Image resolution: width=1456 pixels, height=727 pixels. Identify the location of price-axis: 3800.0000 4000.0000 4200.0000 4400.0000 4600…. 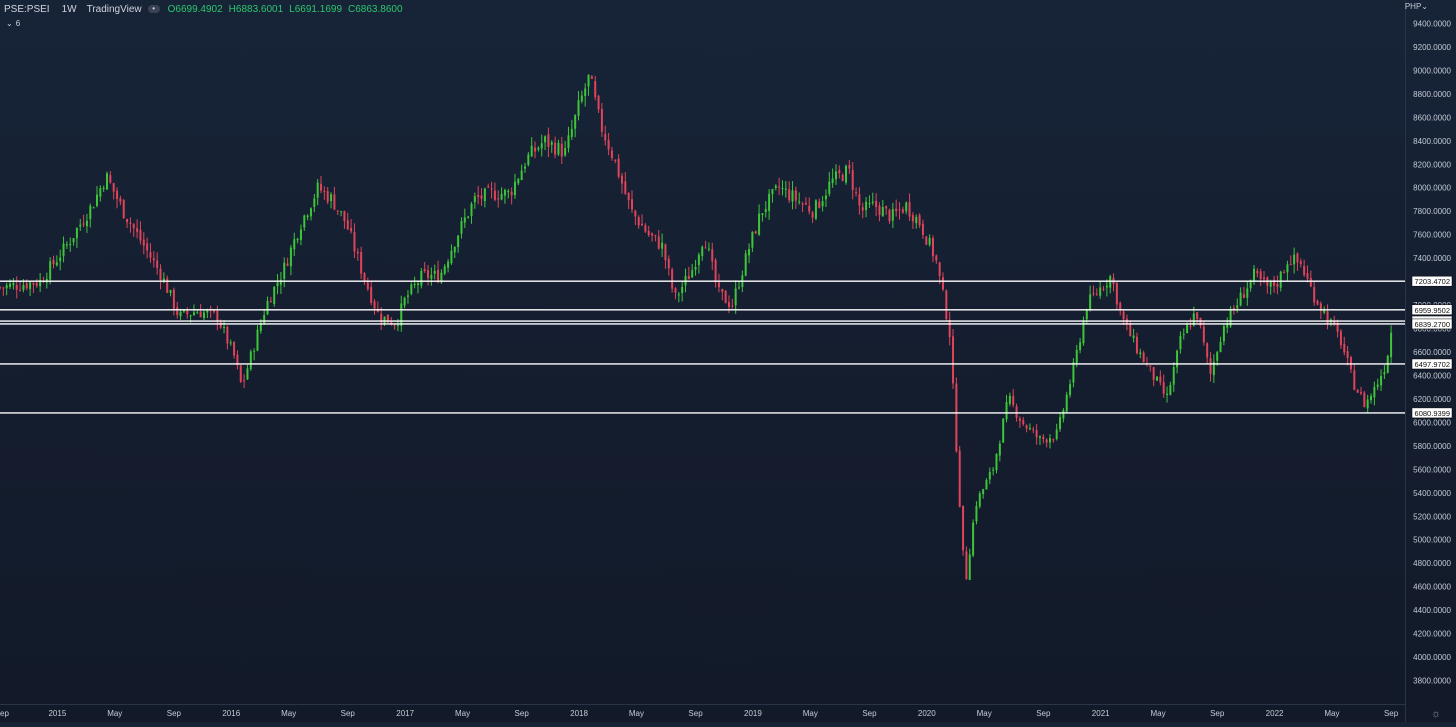
(1432, 352).